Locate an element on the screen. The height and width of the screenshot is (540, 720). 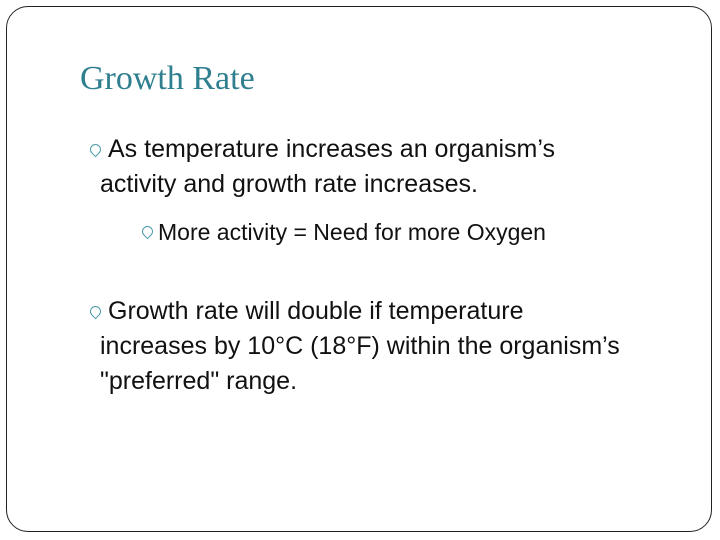
subbullet-text: More activity = Need for more Oxygen is located at coordinates (352, 232).